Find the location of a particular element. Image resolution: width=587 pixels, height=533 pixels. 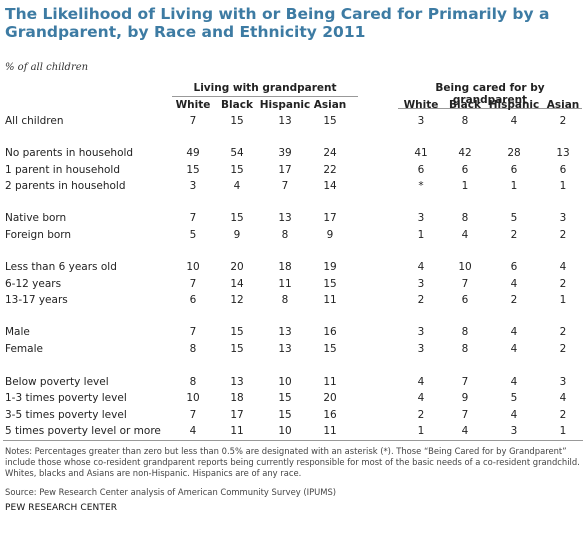

table-row: Below poverty level 8 13 10 11 4 7 4 3 is located at coordinates (293, 383).